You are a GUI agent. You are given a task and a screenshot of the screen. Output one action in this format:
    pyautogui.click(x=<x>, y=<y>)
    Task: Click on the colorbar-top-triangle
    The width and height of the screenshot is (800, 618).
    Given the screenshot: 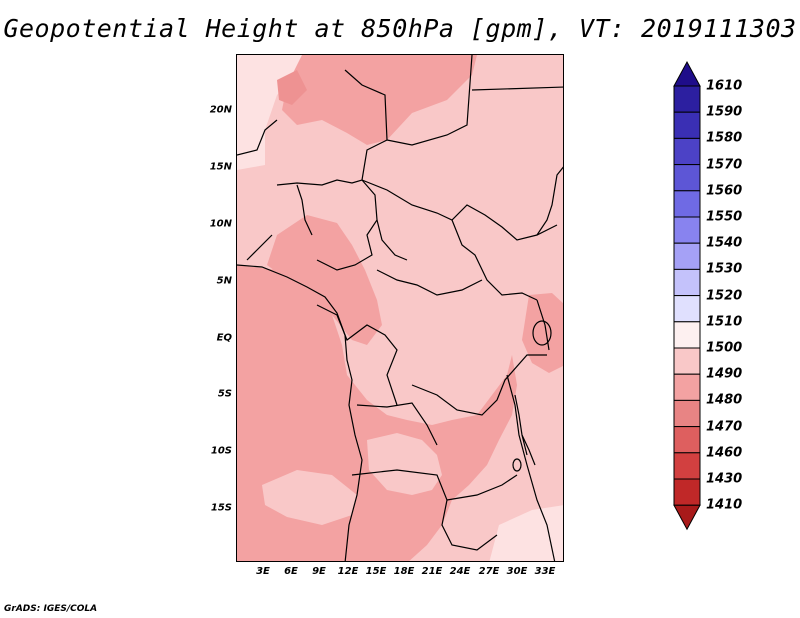 What is the action you would take?
    pyautogui.click(x=687, y=73)
    